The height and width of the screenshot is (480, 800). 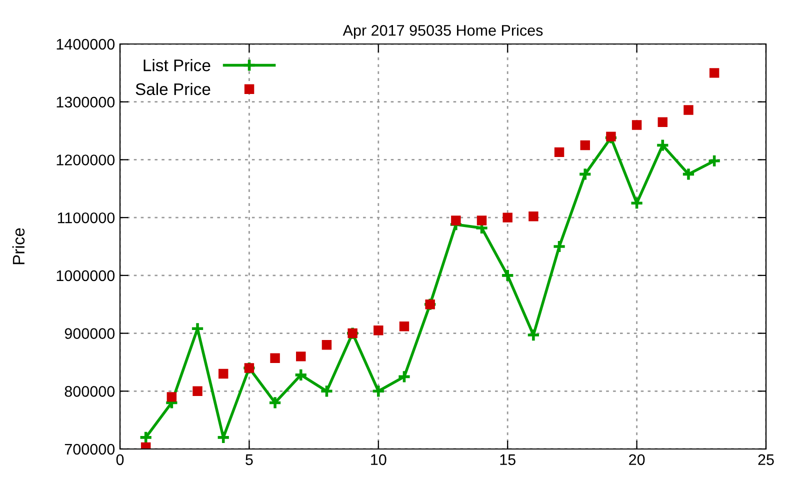 What do you see at coordinates (442, 31) in the screenshot?
I see `chart-title: Apr 2017 95035 Home Prices` at bounding box center [442, 31].